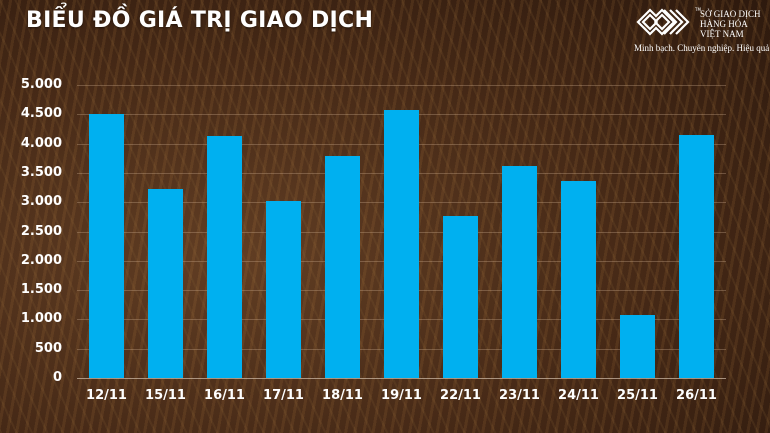 The width and height of the screenshot is (770, 433). What do you see at coordinates (637, 395) in the screenshot?
I see `x-tick-label: 25/11` at bounding box center [637, 395].